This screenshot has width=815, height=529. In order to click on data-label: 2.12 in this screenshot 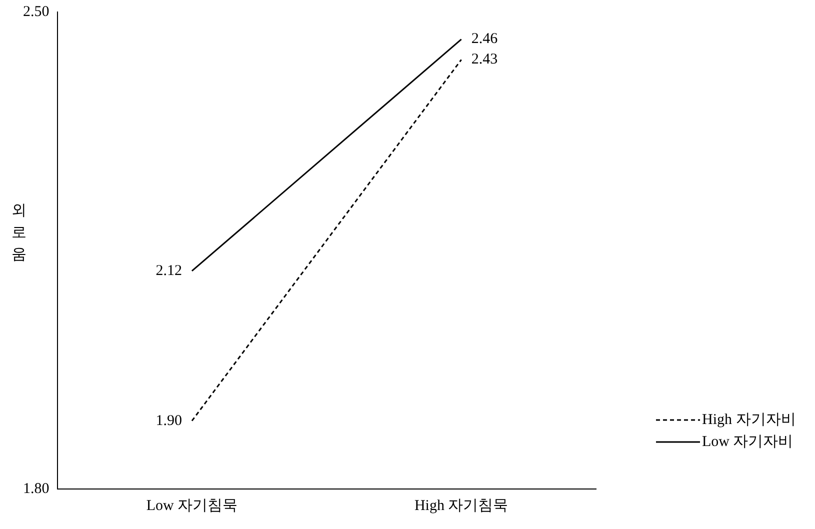, I will do `click(169, 270)`.